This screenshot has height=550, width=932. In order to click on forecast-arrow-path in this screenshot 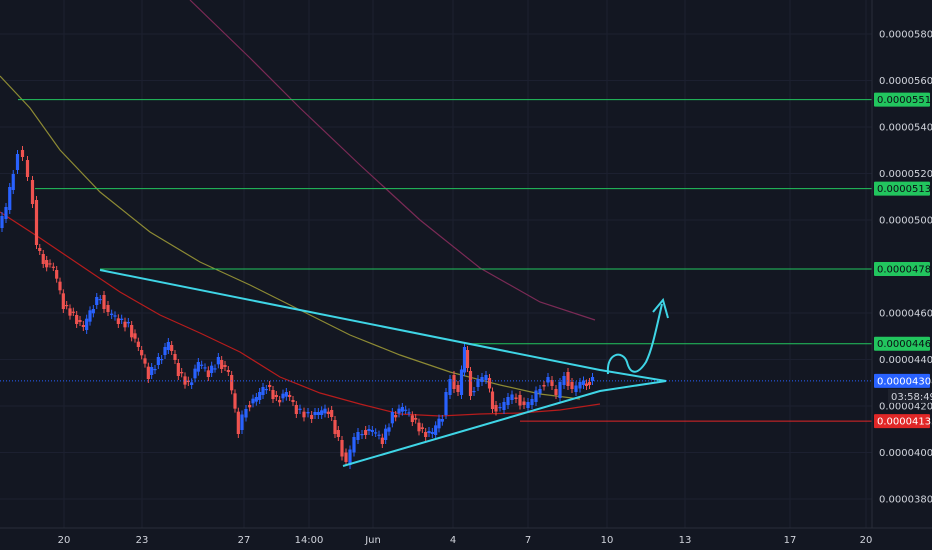, I will do `click(634, 339)`.